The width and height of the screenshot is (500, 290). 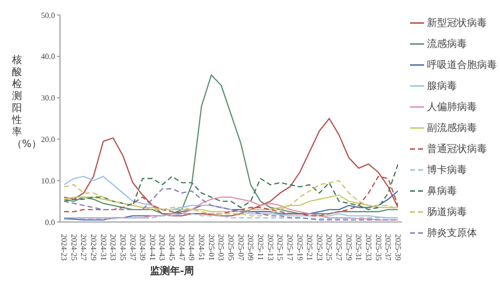 I want to click on legend-label: 流感病毒, so click(x=447, y=44).